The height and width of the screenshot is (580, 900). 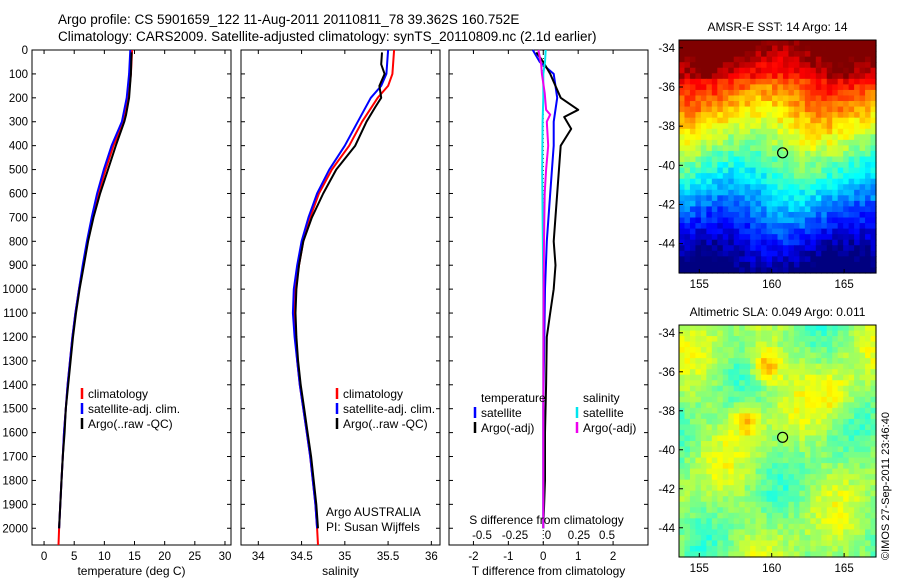 I want to click on sst-map, so click(x=778, y=157).